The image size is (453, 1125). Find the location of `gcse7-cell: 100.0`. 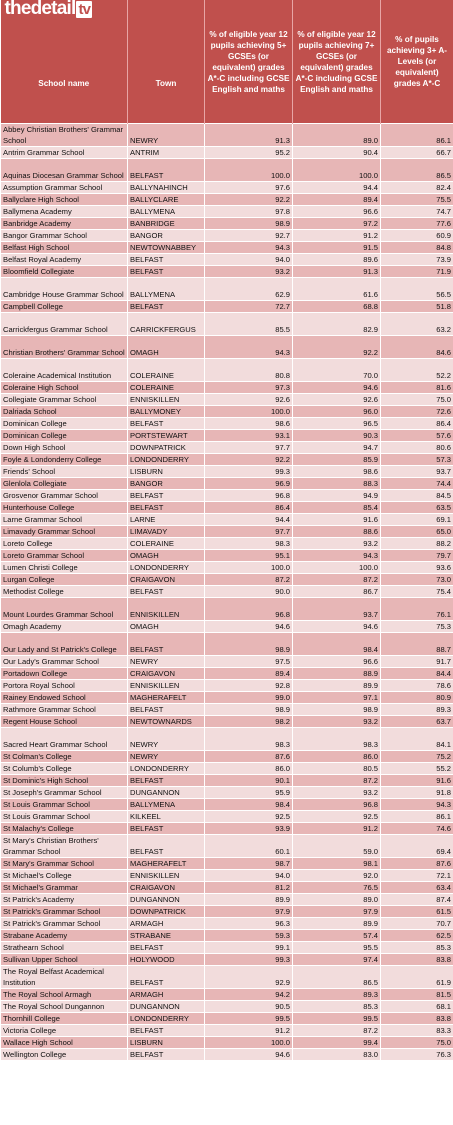

gcse7-cell: 100.0 is located at coordinates (336, 567).